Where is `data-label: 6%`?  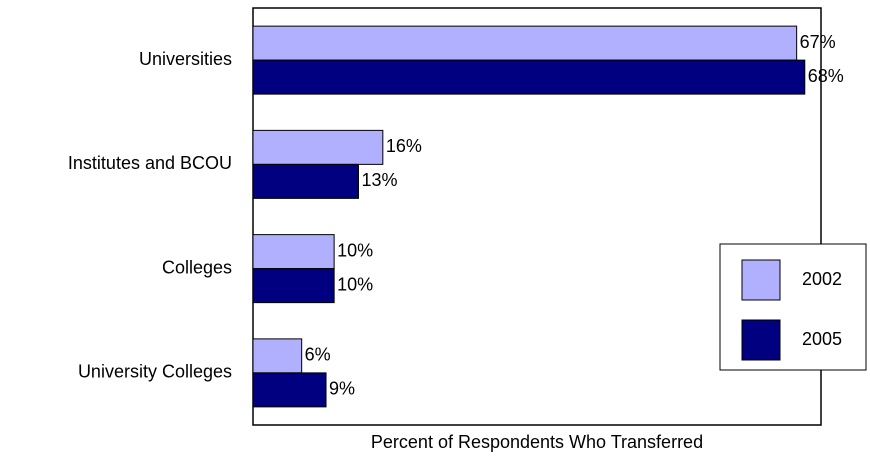 data-label: 6% is located at coordinates (318, 355).